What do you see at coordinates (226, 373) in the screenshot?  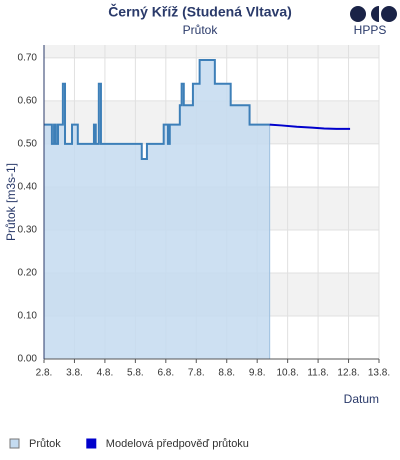 I see `x-tick-label: 8.8.` at bounding box center [226, 373].